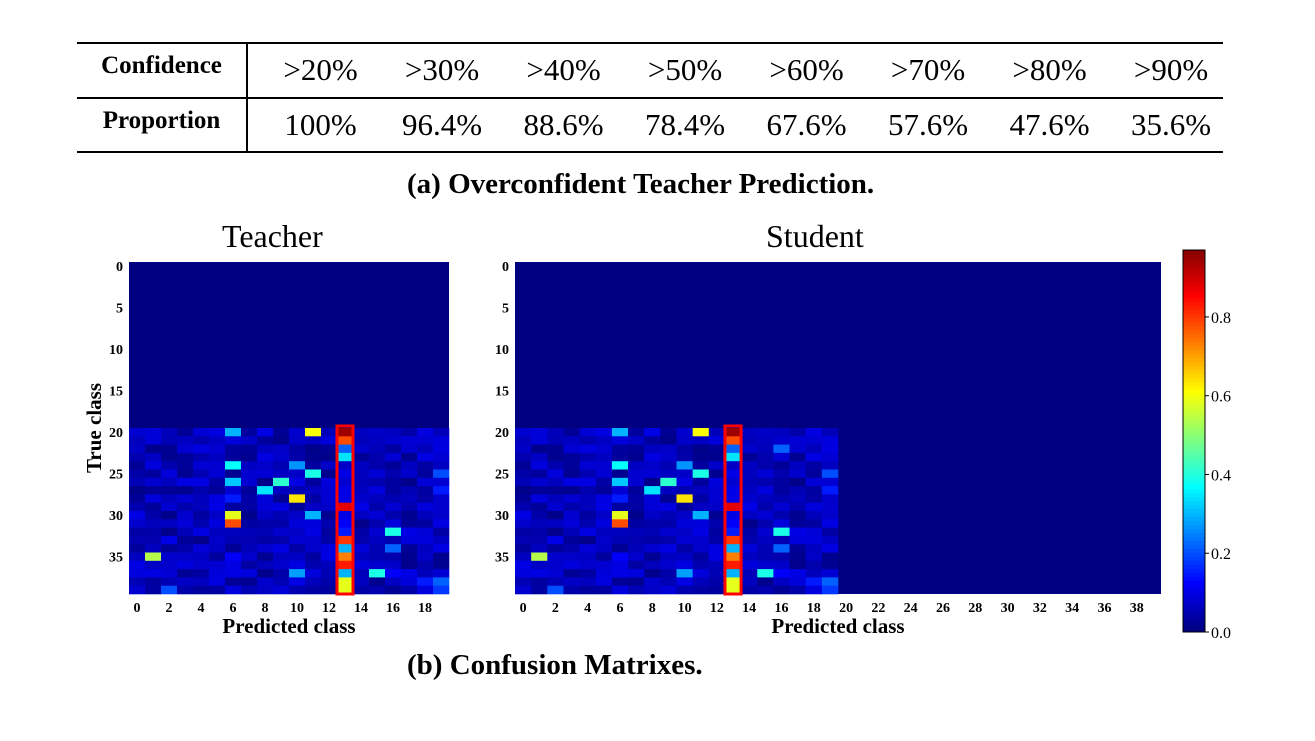  Describe the element at coordinates (652, 608) in the screenshot. I see `x-tick-label: 8` at that location.